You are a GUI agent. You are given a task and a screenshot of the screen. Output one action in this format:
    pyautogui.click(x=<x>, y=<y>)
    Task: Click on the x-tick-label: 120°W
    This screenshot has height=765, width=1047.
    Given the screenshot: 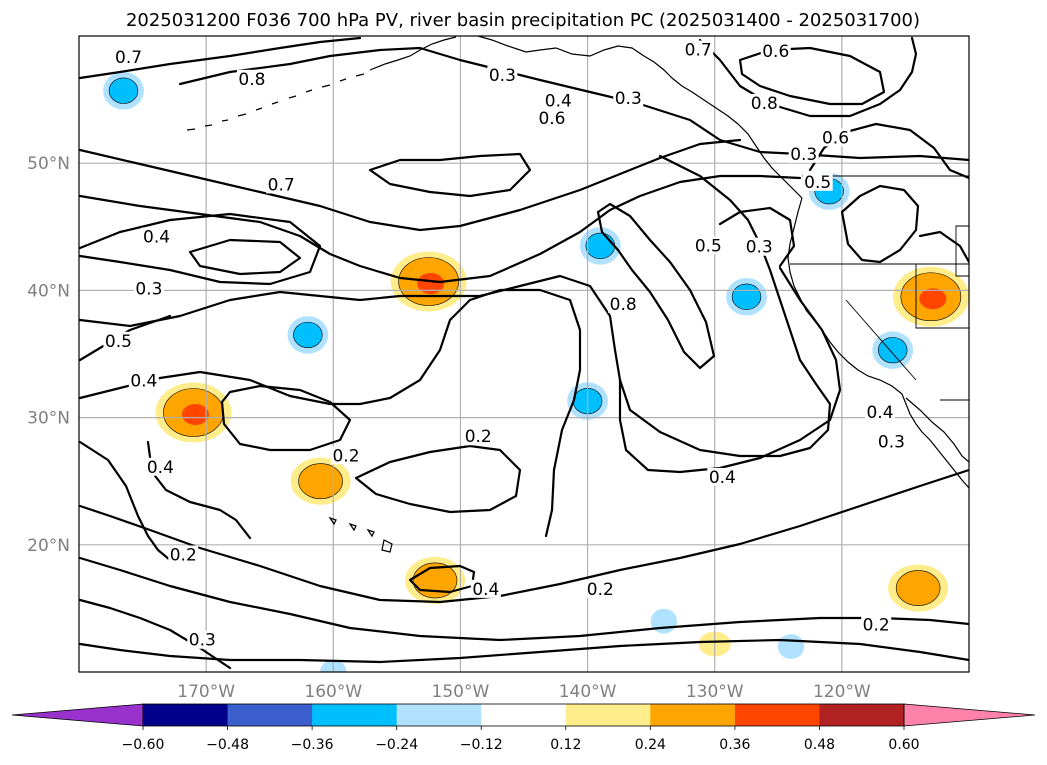 What is the action you would take?
    pyautogui.click(x=842, y=692)
    